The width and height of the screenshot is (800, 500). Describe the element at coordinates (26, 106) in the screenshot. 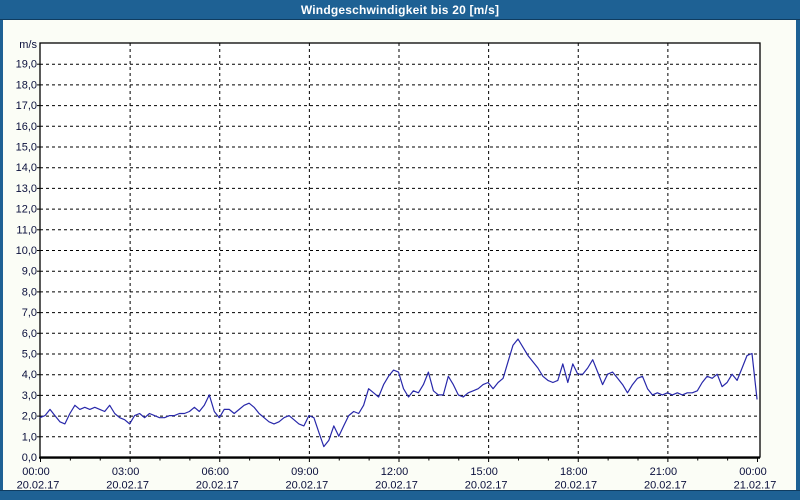

I see `y-tick-label: 17,0` at that location.